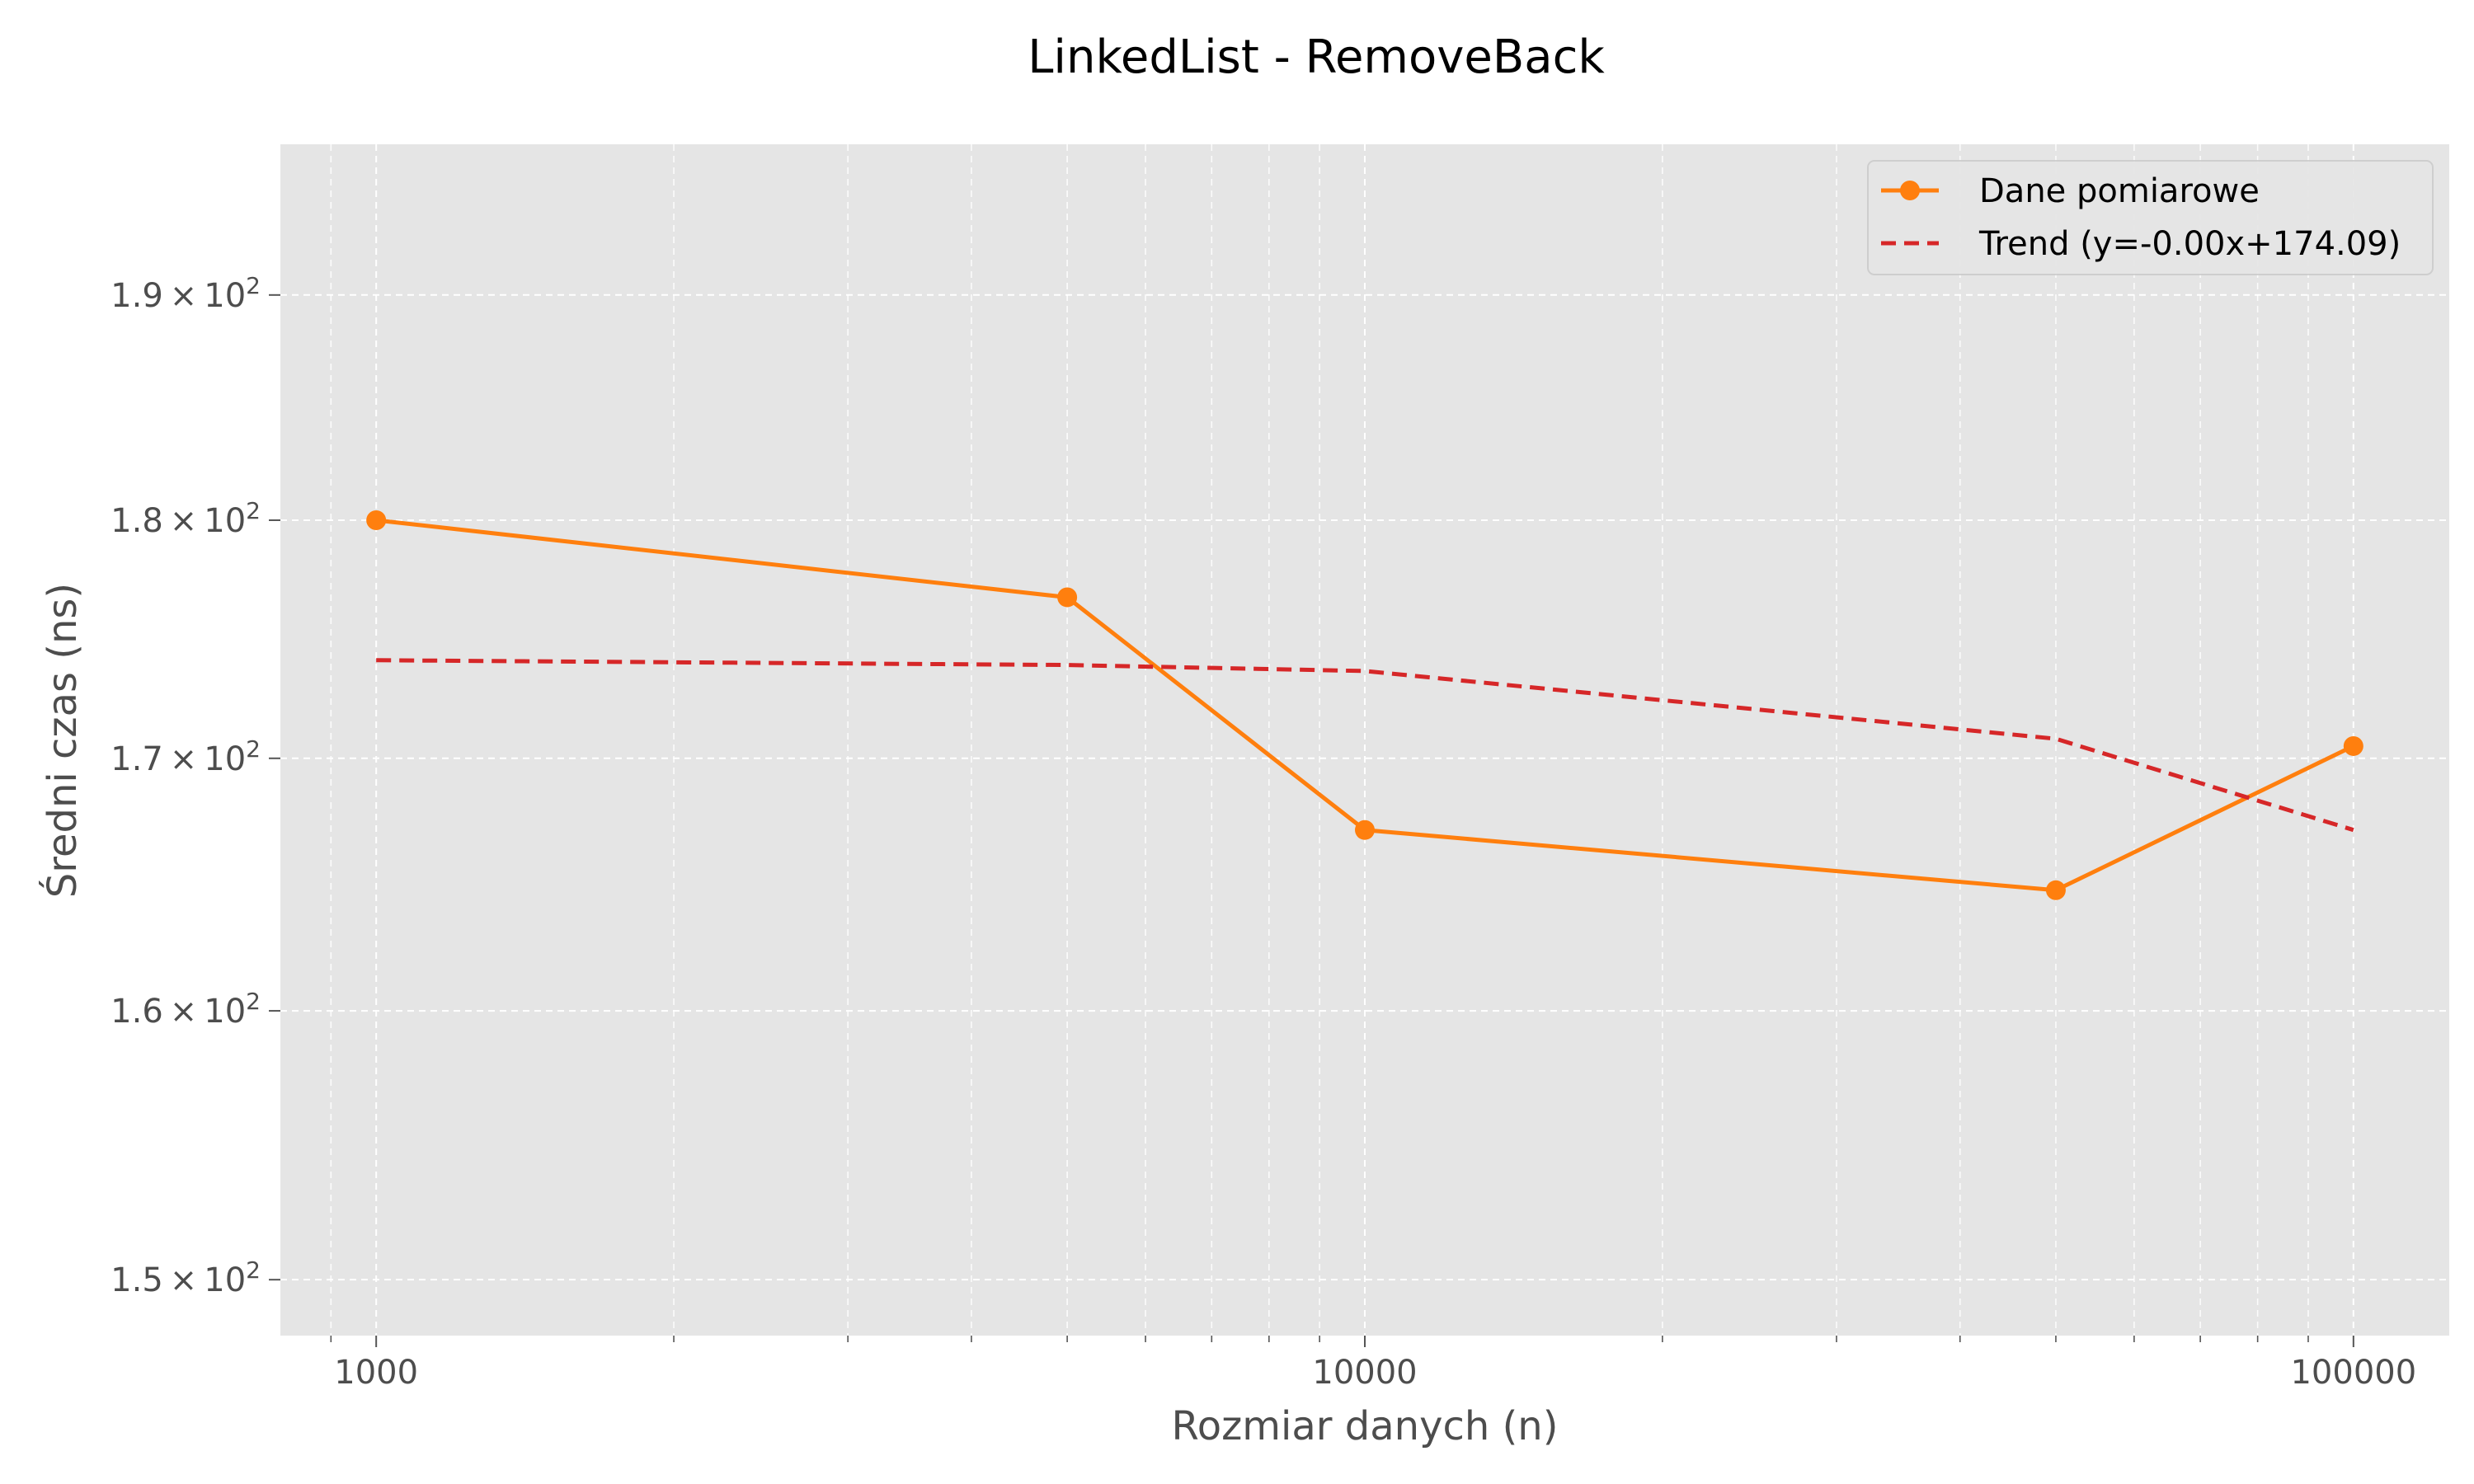 The image size is (2474, 1484). I want to click on y-tick-label: 1.9 × 102, so click(186, 293).